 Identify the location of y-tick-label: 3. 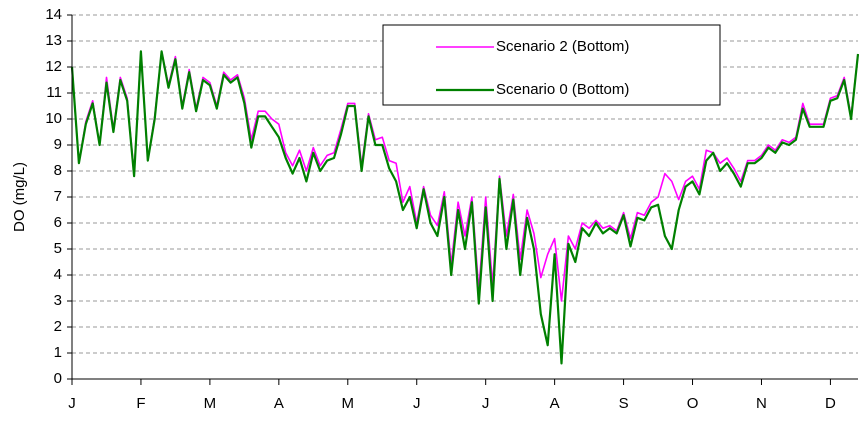
(58, 300).